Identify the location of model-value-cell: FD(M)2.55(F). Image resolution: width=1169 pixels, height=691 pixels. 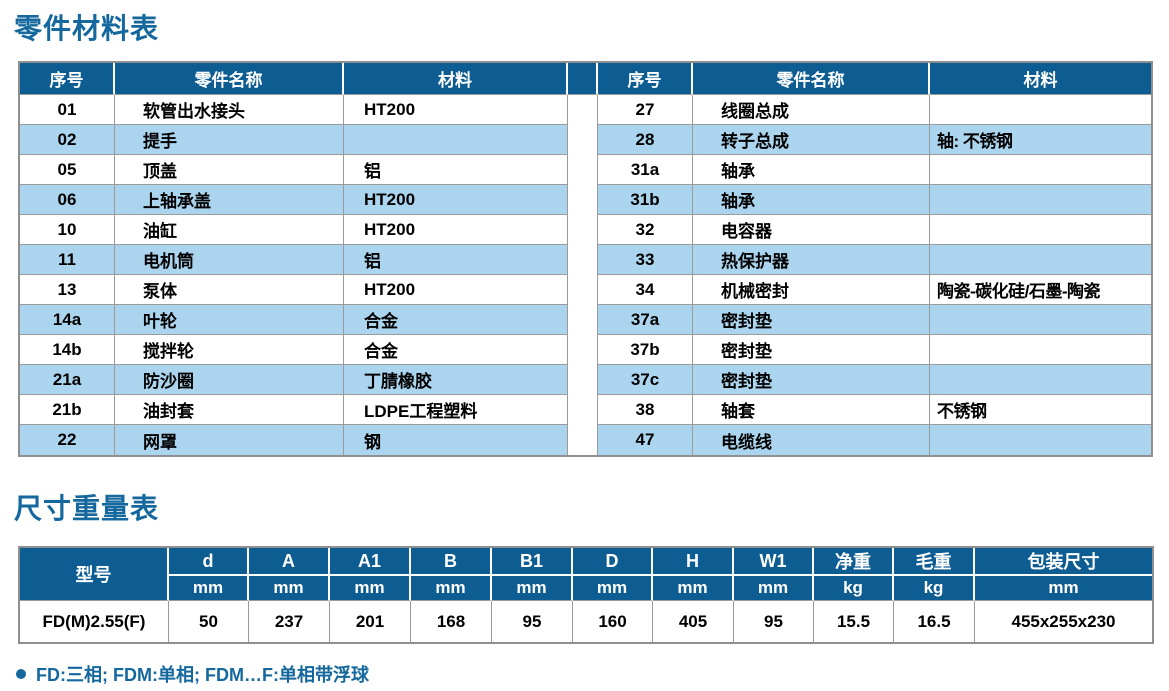
(94, 622).